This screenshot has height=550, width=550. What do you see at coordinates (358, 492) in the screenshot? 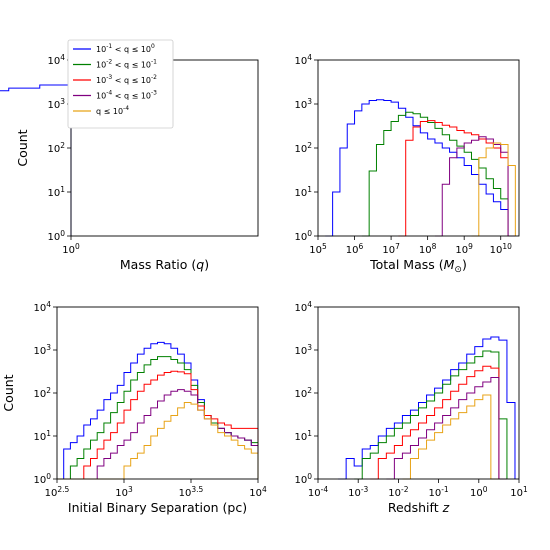
I see `x-tick-label-3: 10⁻³` at bounding box center [358, 492].